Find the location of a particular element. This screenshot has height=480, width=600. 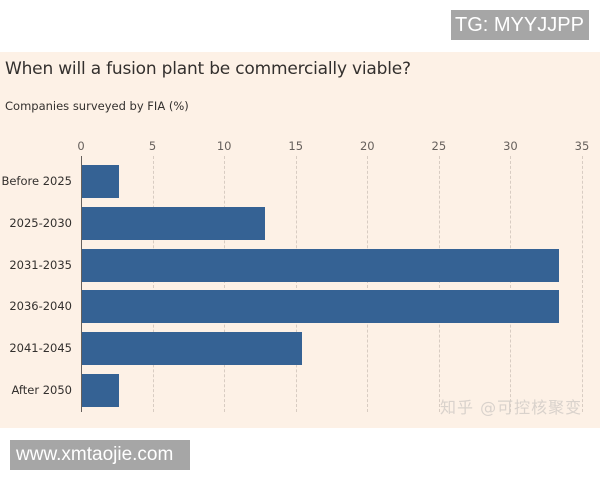

x-tick-label: 30 is located at coordinates (510, 146).